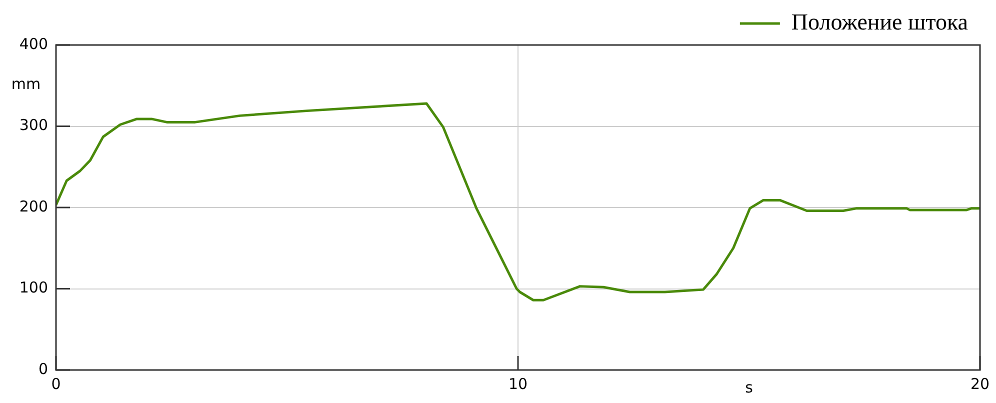 This screenshot has width=996, height=403. What do you see at coordinates (56, 383) in the screenshot?
I see `x-tick-label: 0` at bounding box center [56, 383].